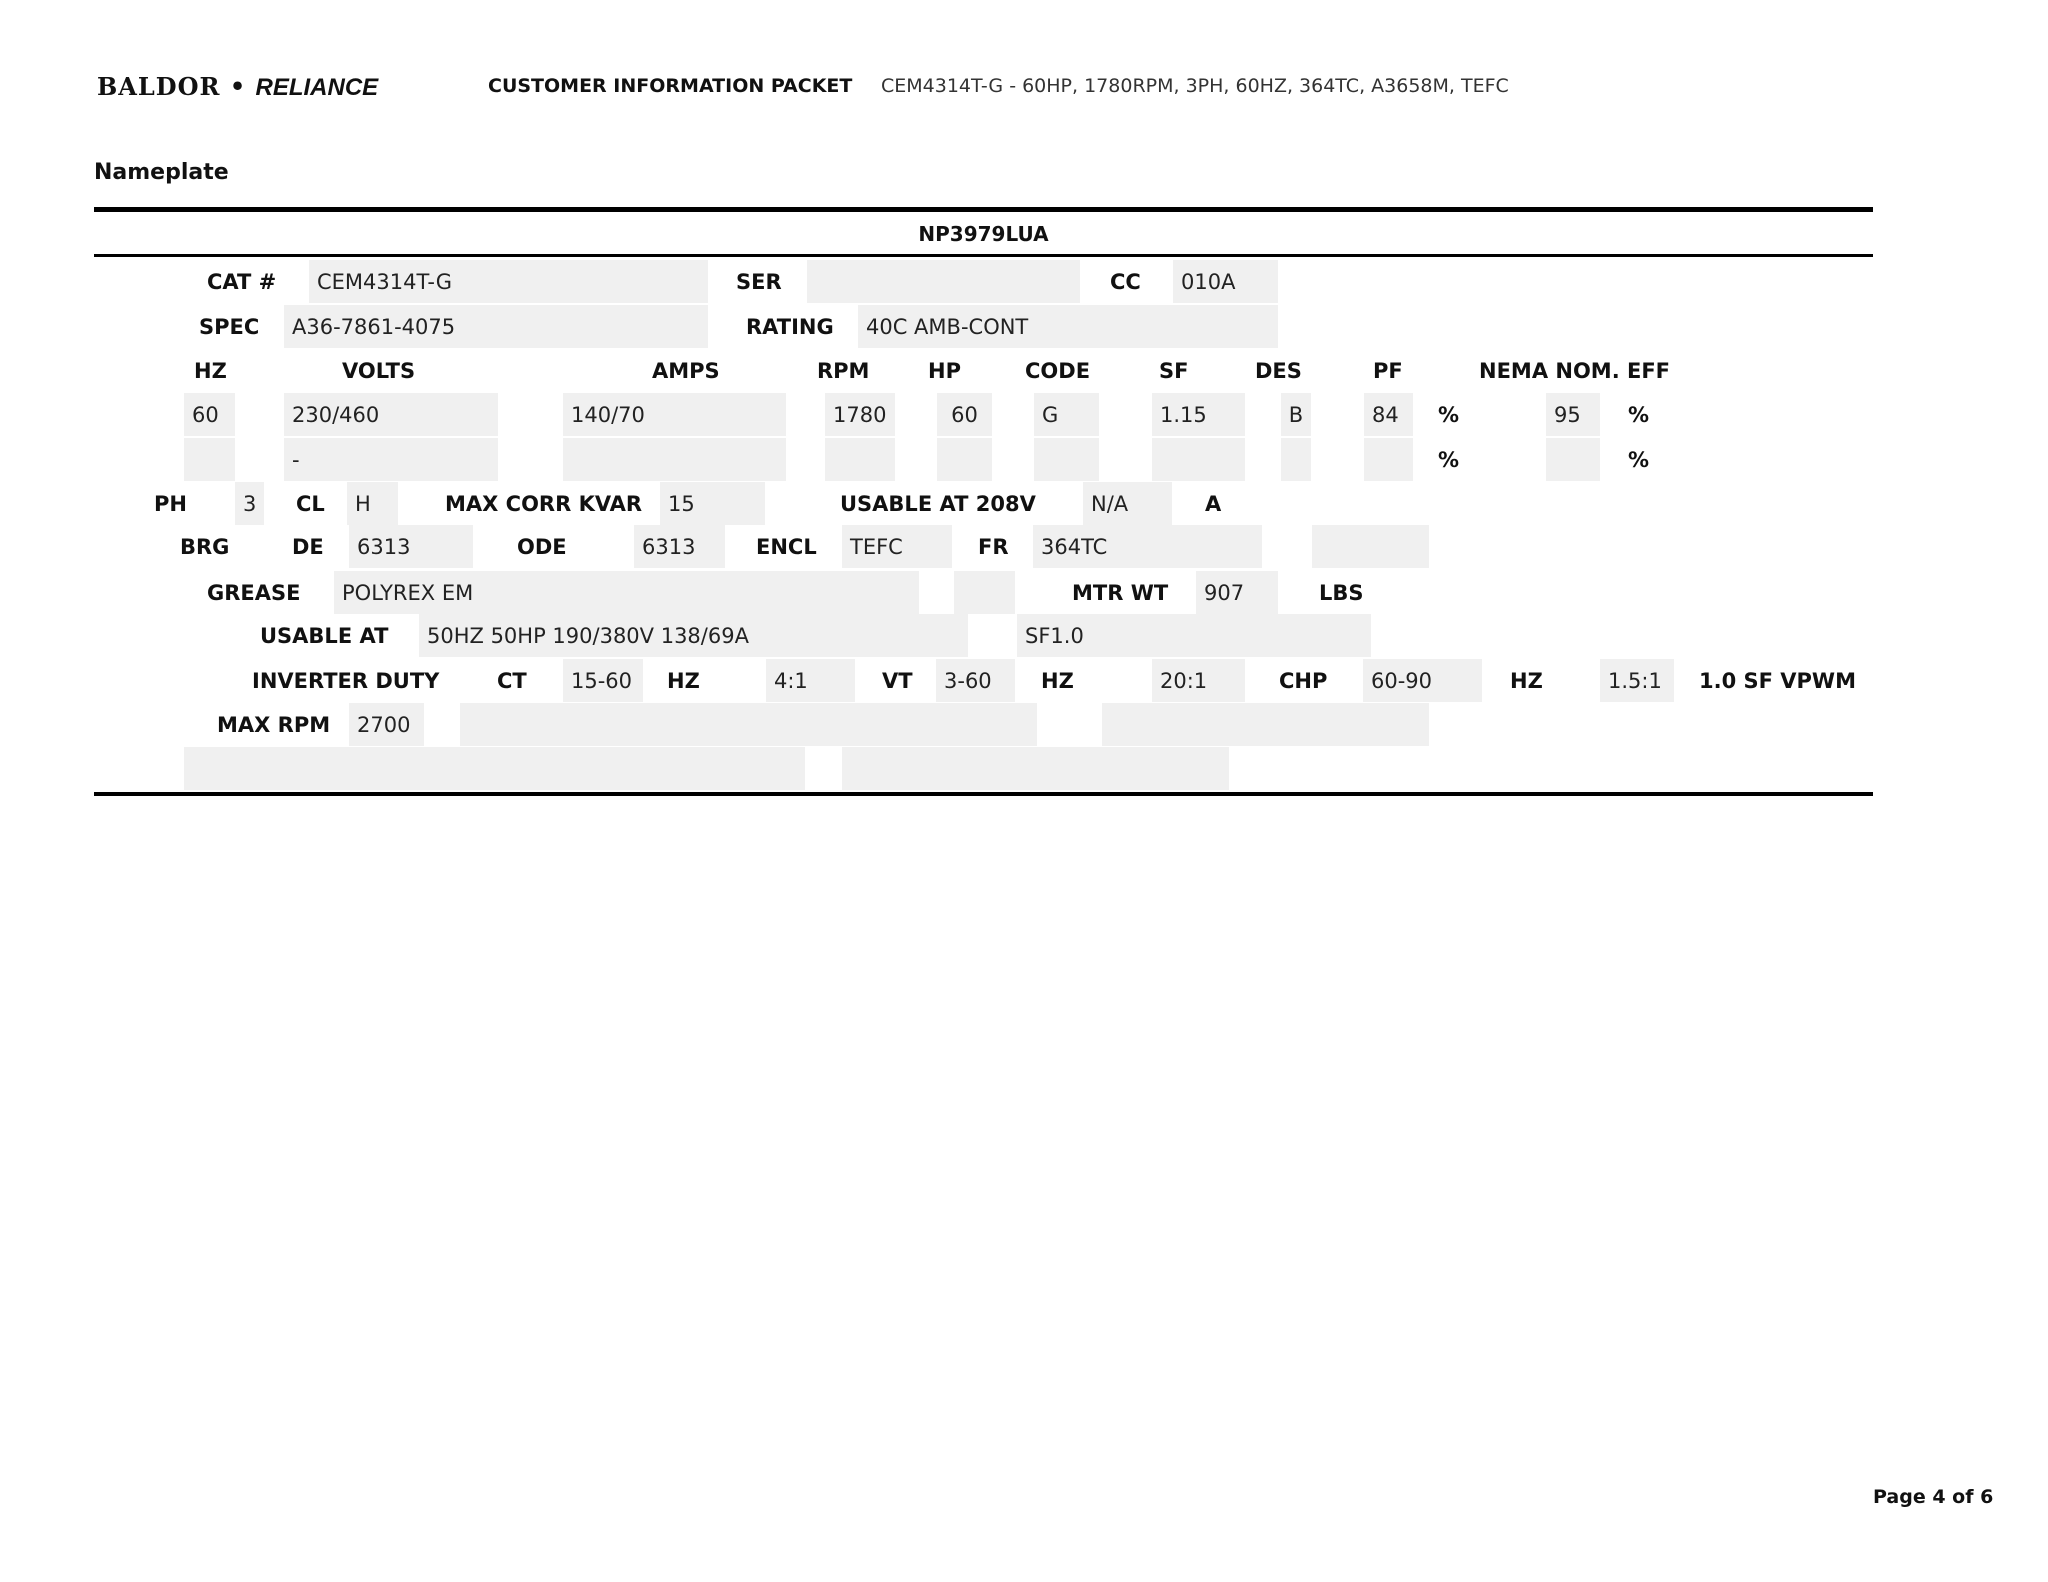 The image size is (2048, 1582). I want to click on inverter-duty-label: INVERTER DUTY, so click(346, 681).